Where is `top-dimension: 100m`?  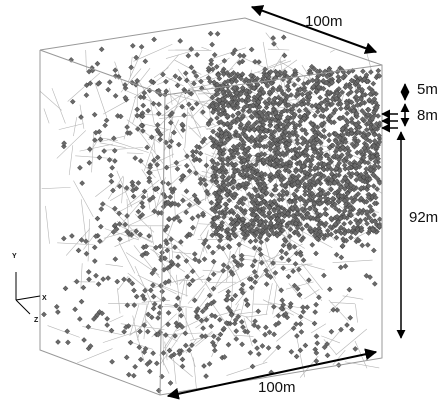
top-dimension: 100m is located at coordinates (324, 21).